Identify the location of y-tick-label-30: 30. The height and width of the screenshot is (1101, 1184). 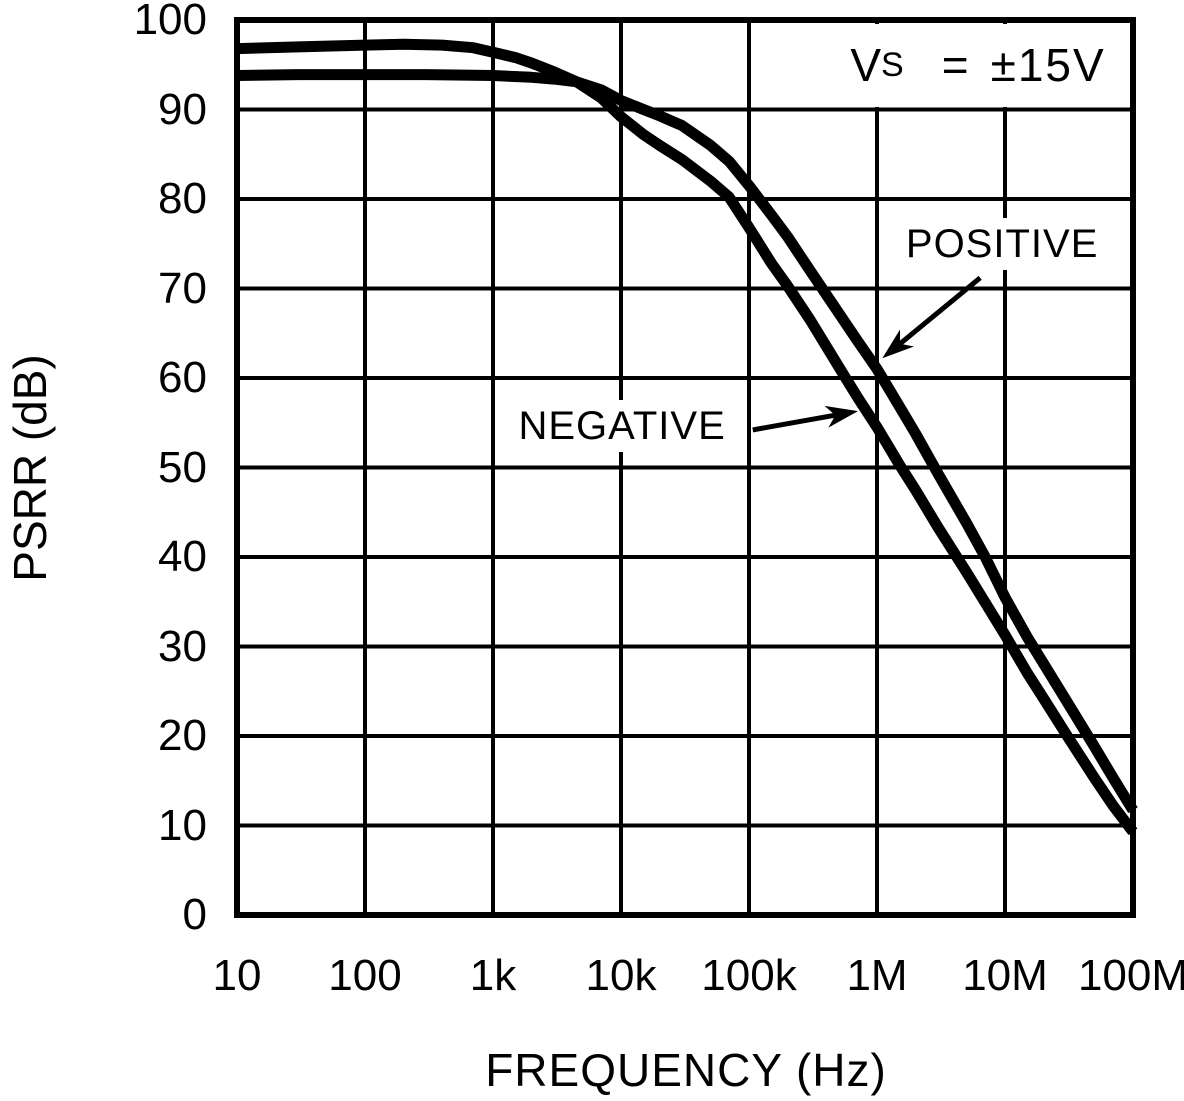
(182, 646).